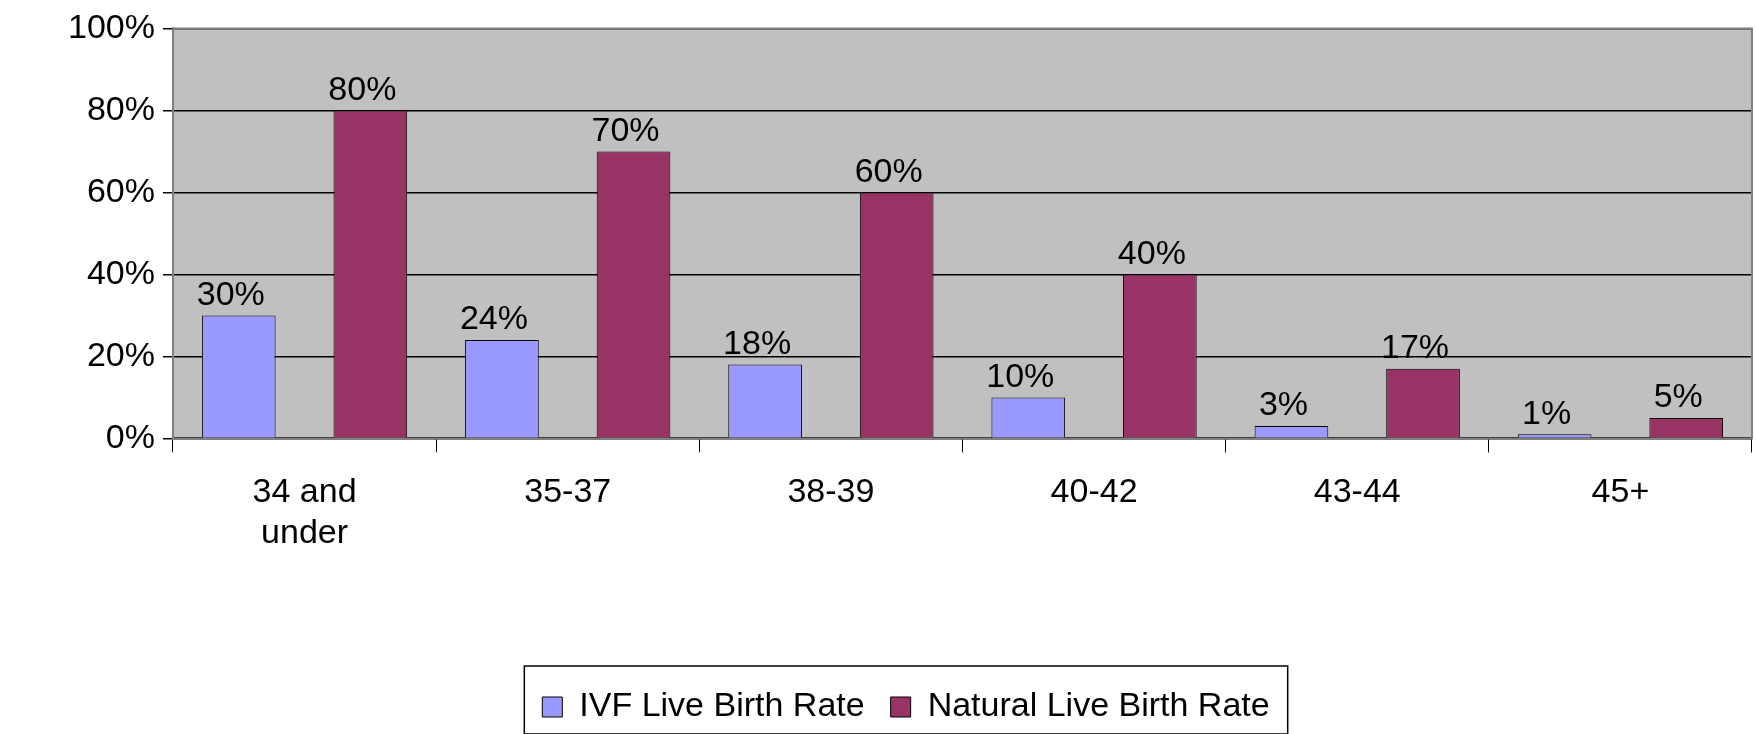 This screenshot has width=1756, height=734. I want to click on y-tick-label: 60%, so click(120, 189).